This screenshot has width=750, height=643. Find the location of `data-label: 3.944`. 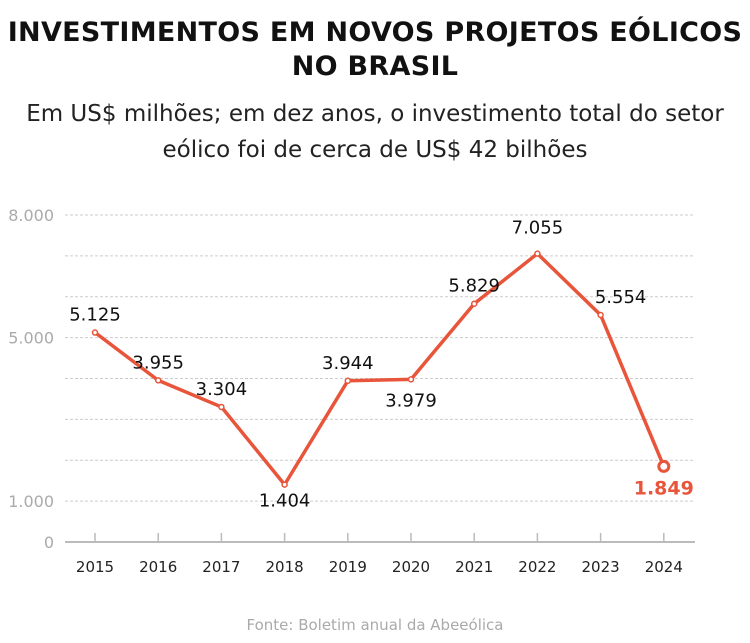

data-label: 3.944 is located at coordinates (348, 363).